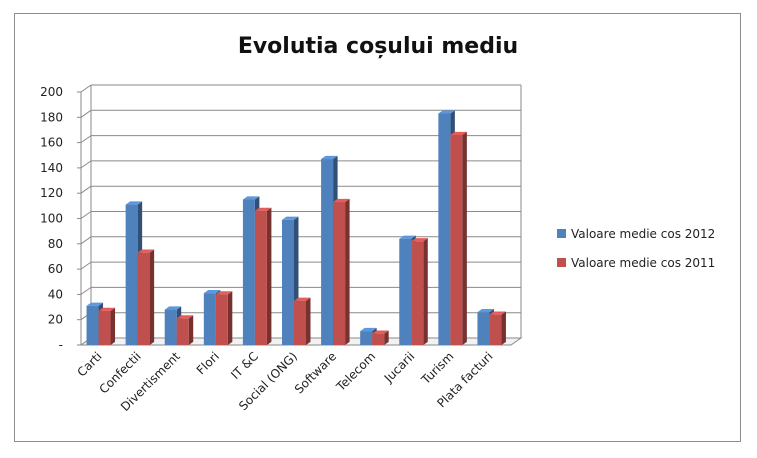 This screenshot has height=458, width=757. Describe the element at coordinates (55, 269) in the screenshot. I see `y-tick-label: 60` at that location.